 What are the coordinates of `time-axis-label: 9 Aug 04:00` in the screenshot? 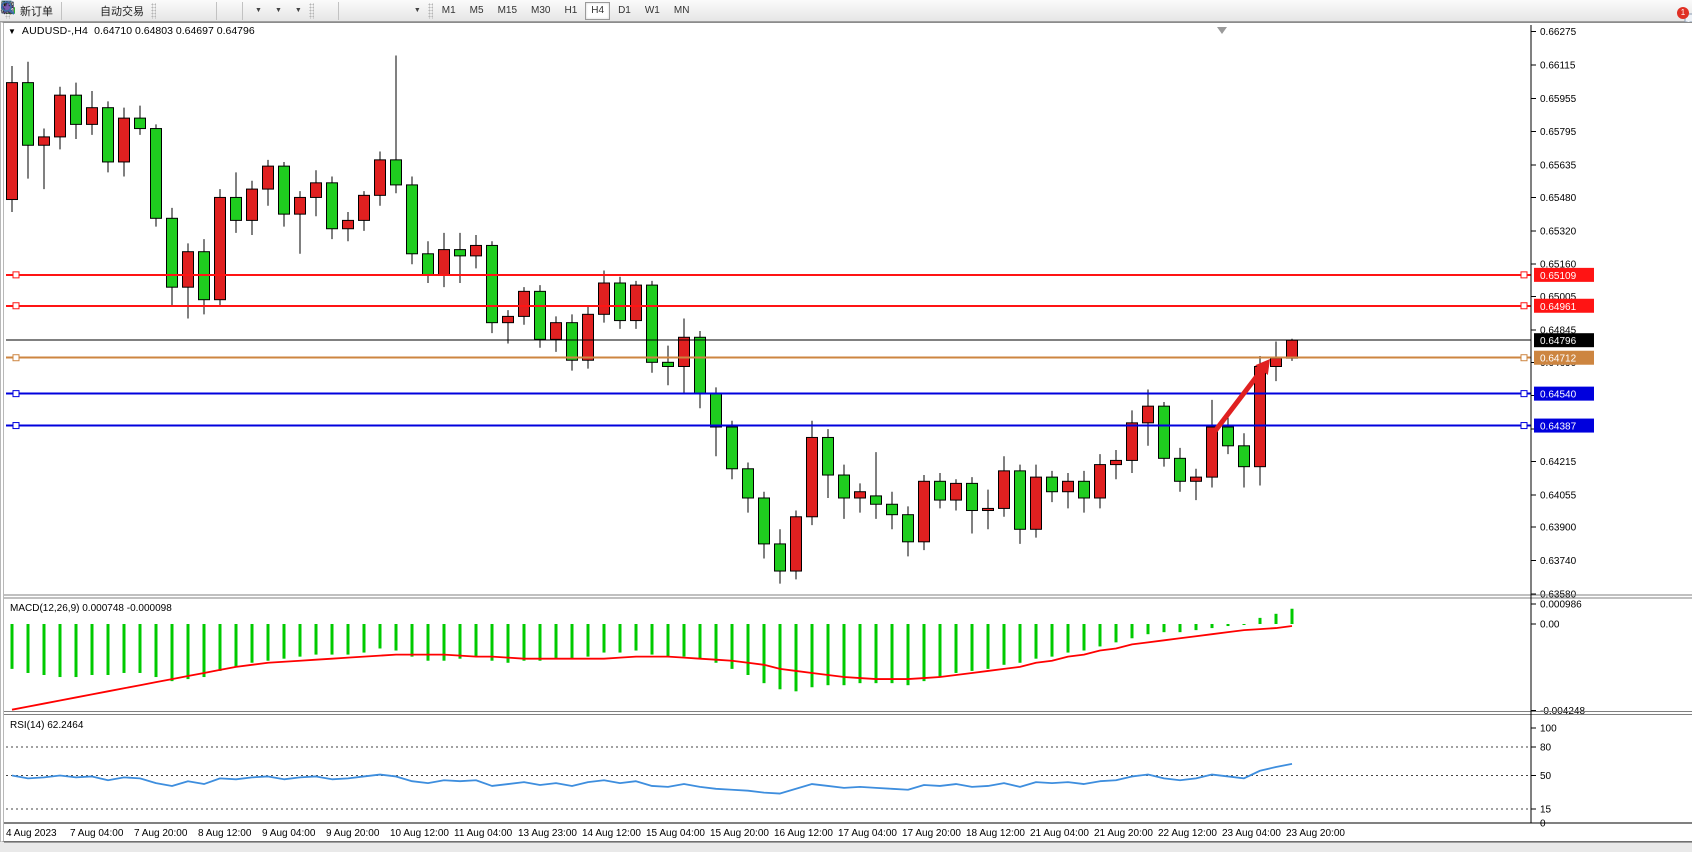 It's located at (289, 833).